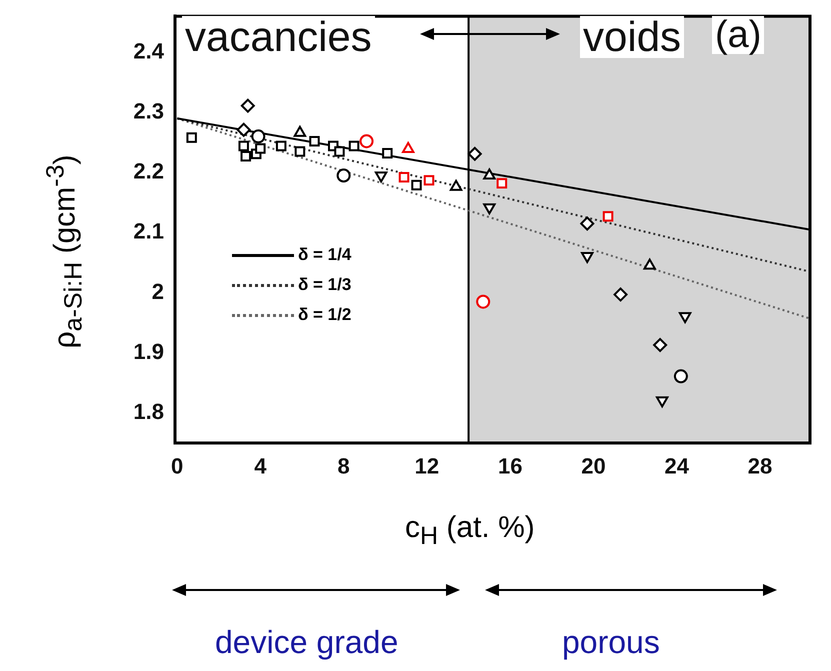  I want to click on annotation: vacancies, so click(278, 36).